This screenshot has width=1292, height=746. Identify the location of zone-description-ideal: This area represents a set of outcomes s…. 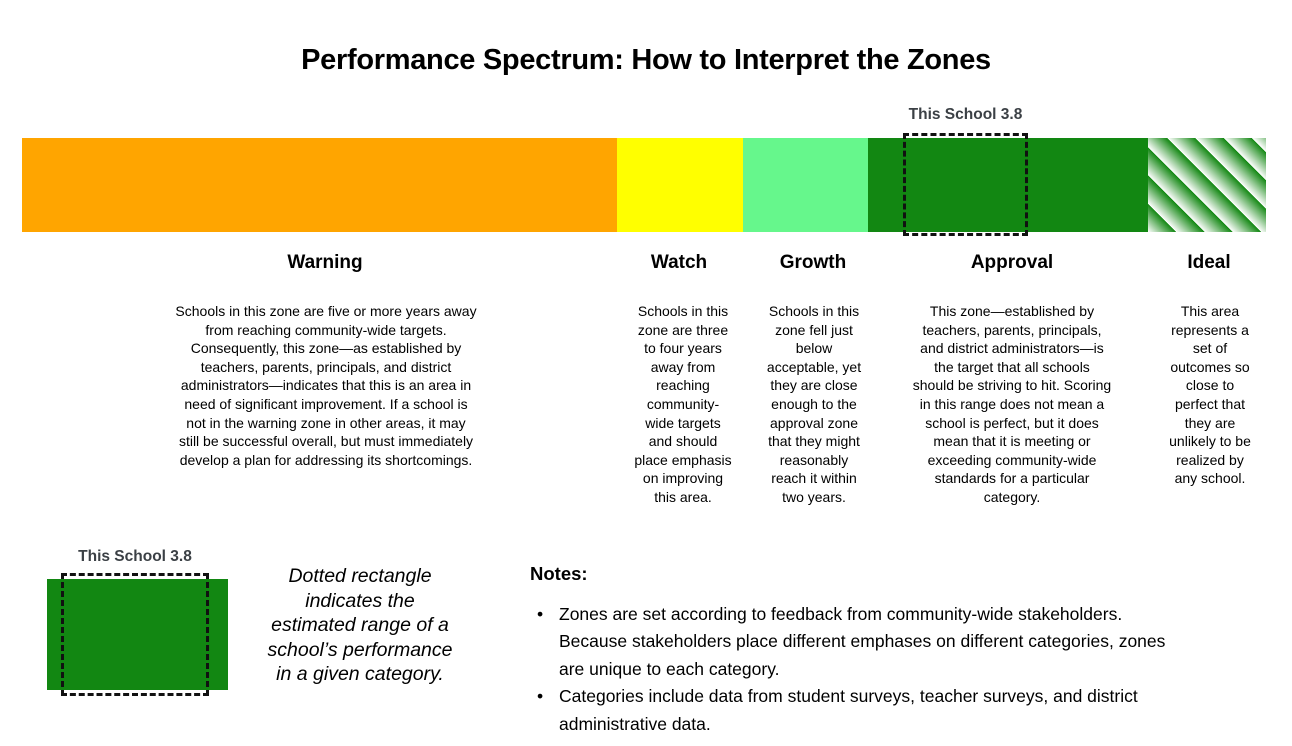
(1210, 395).